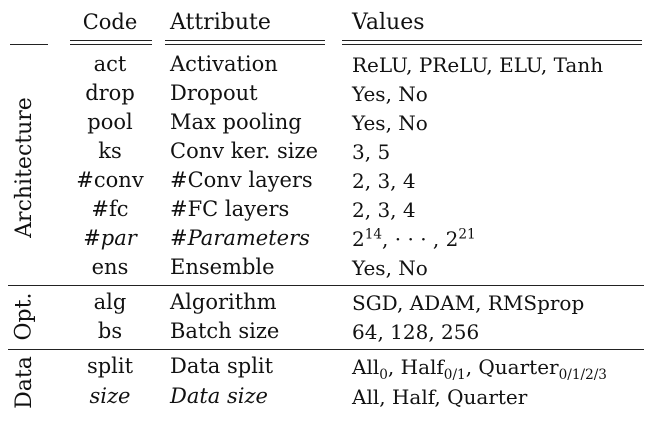 The width and height of the screenshot is (653, 426). I want to click on group-architecture: Architecture, so click(24, 167).